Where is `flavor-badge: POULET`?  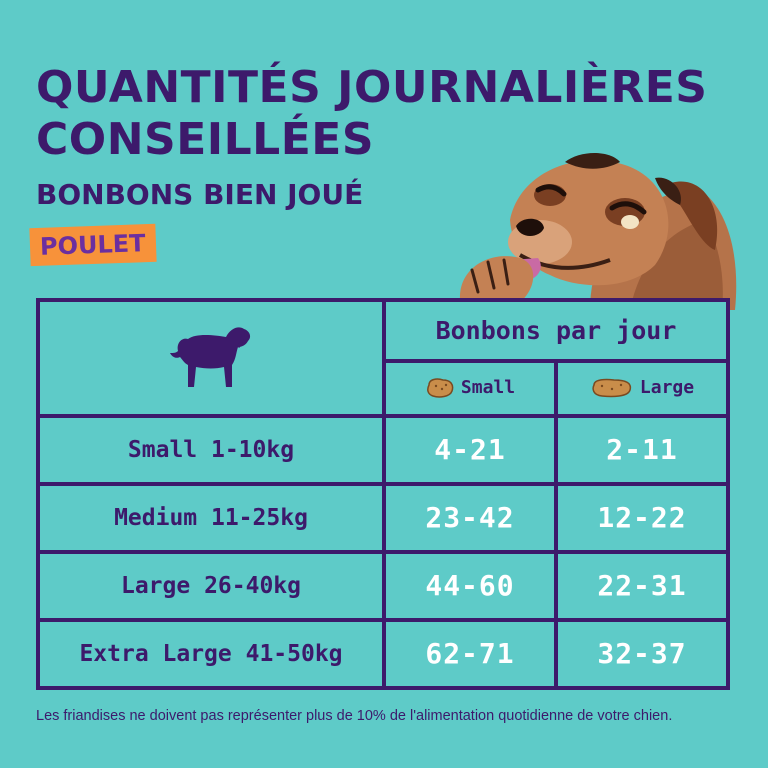
flavor-badge: POULET is located at coordinates (93, 245).